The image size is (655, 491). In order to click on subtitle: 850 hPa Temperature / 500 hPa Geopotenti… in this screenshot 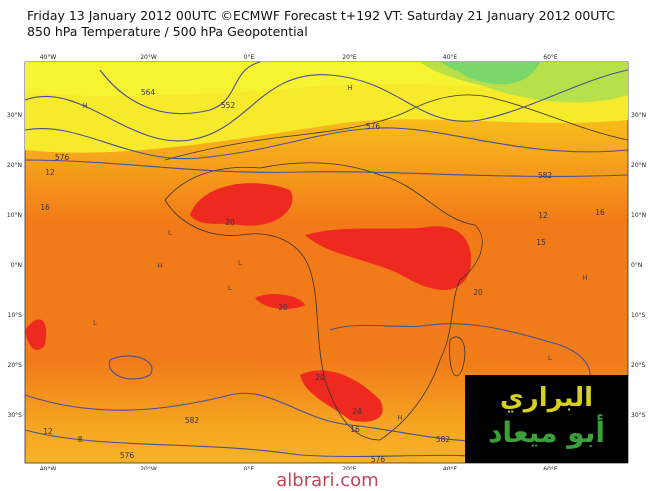, I will do `click(167, 31)`.